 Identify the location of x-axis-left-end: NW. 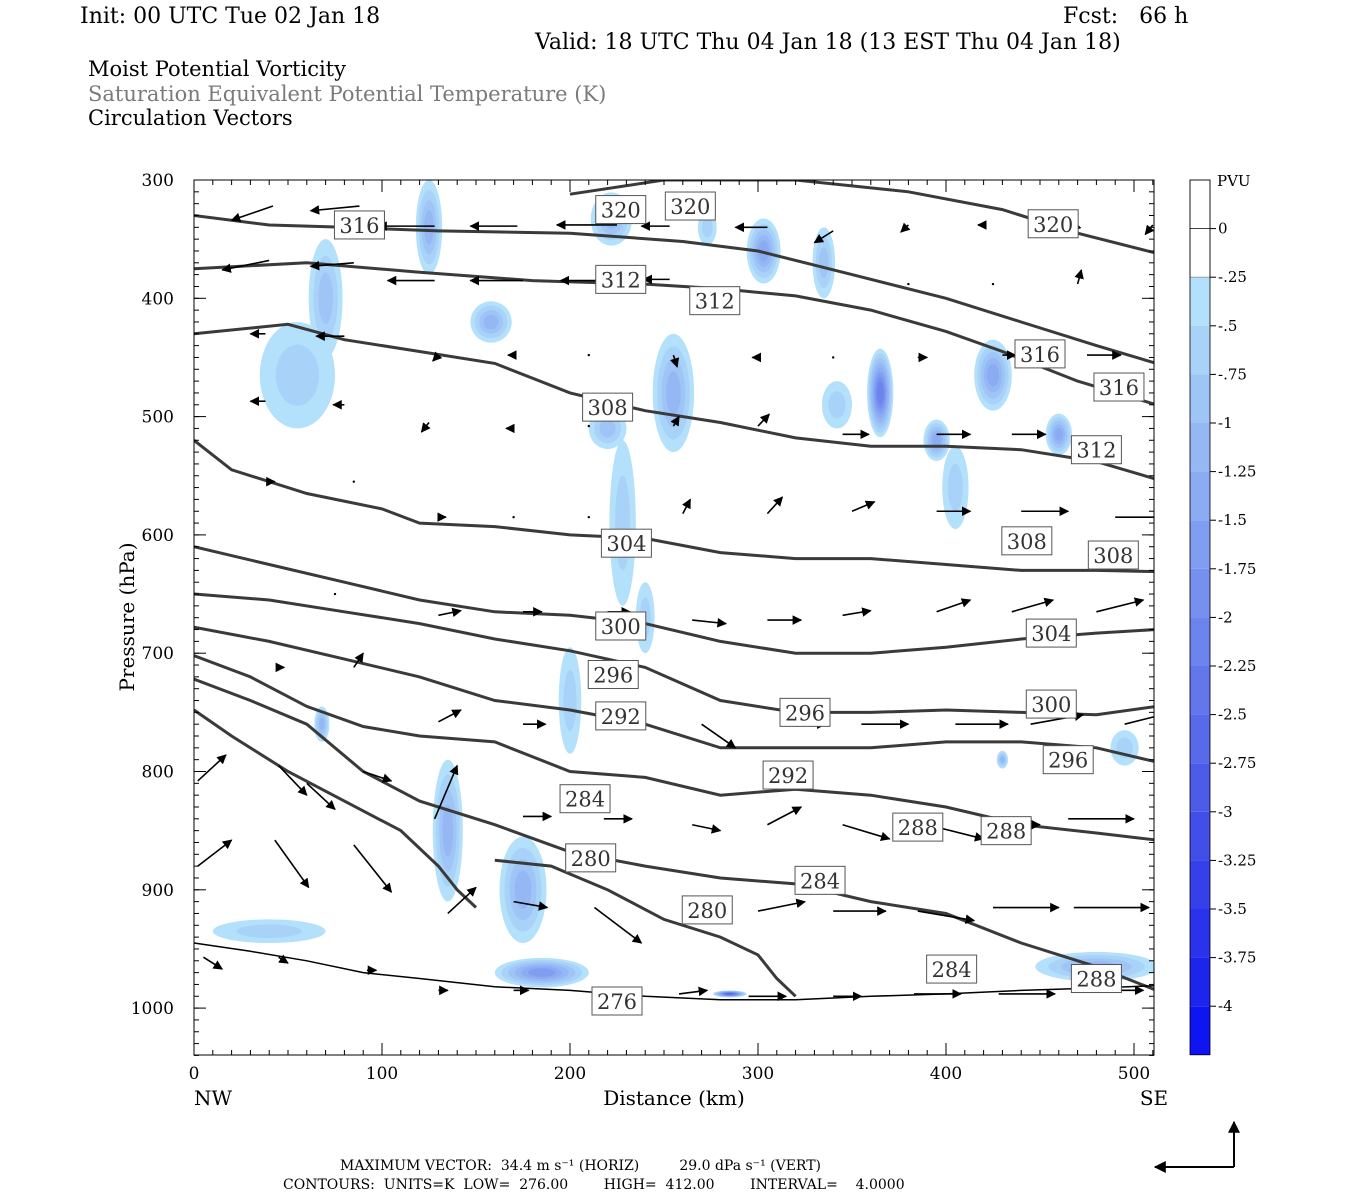
(213, 1098).